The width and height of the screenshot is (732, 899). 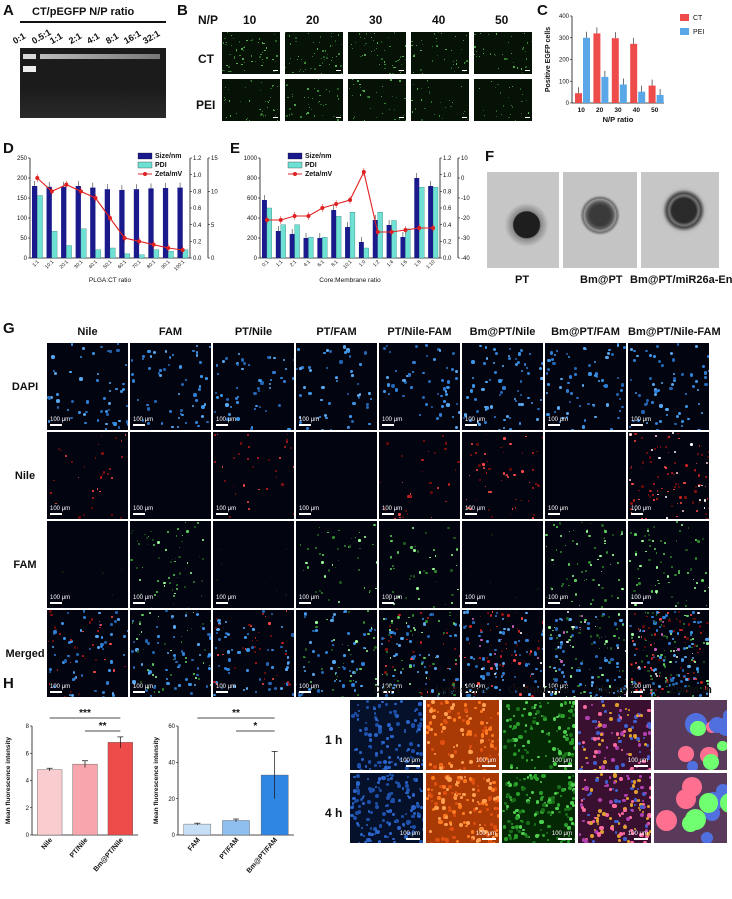 What do you see at coordinates (307, 263) in the screenshot?
I see `x-tick-label: 4:1` at bounding box center [307, 263].